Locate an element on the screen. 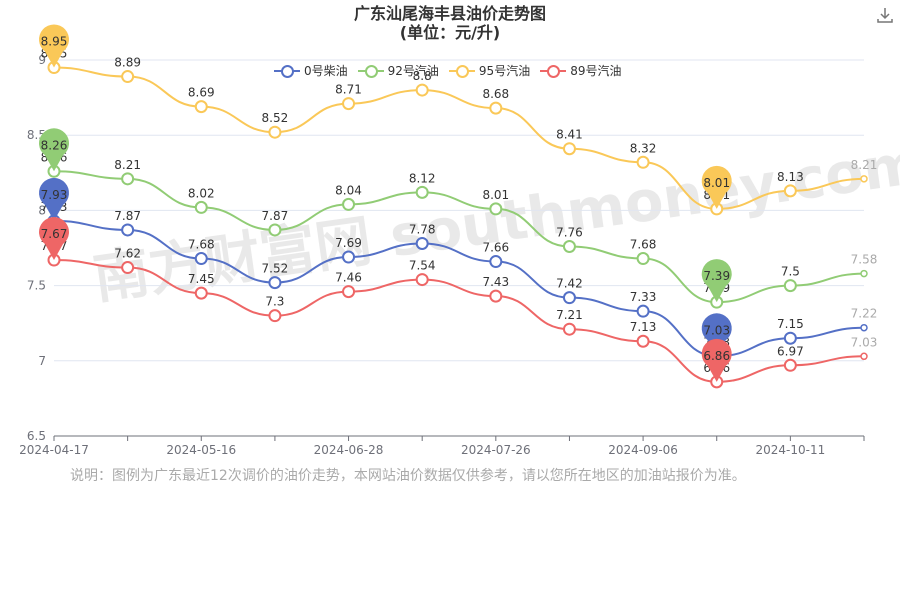 The height and width of the screenshot is (600, 900). data-label: 7.78 is located at coordinates (422, 229).